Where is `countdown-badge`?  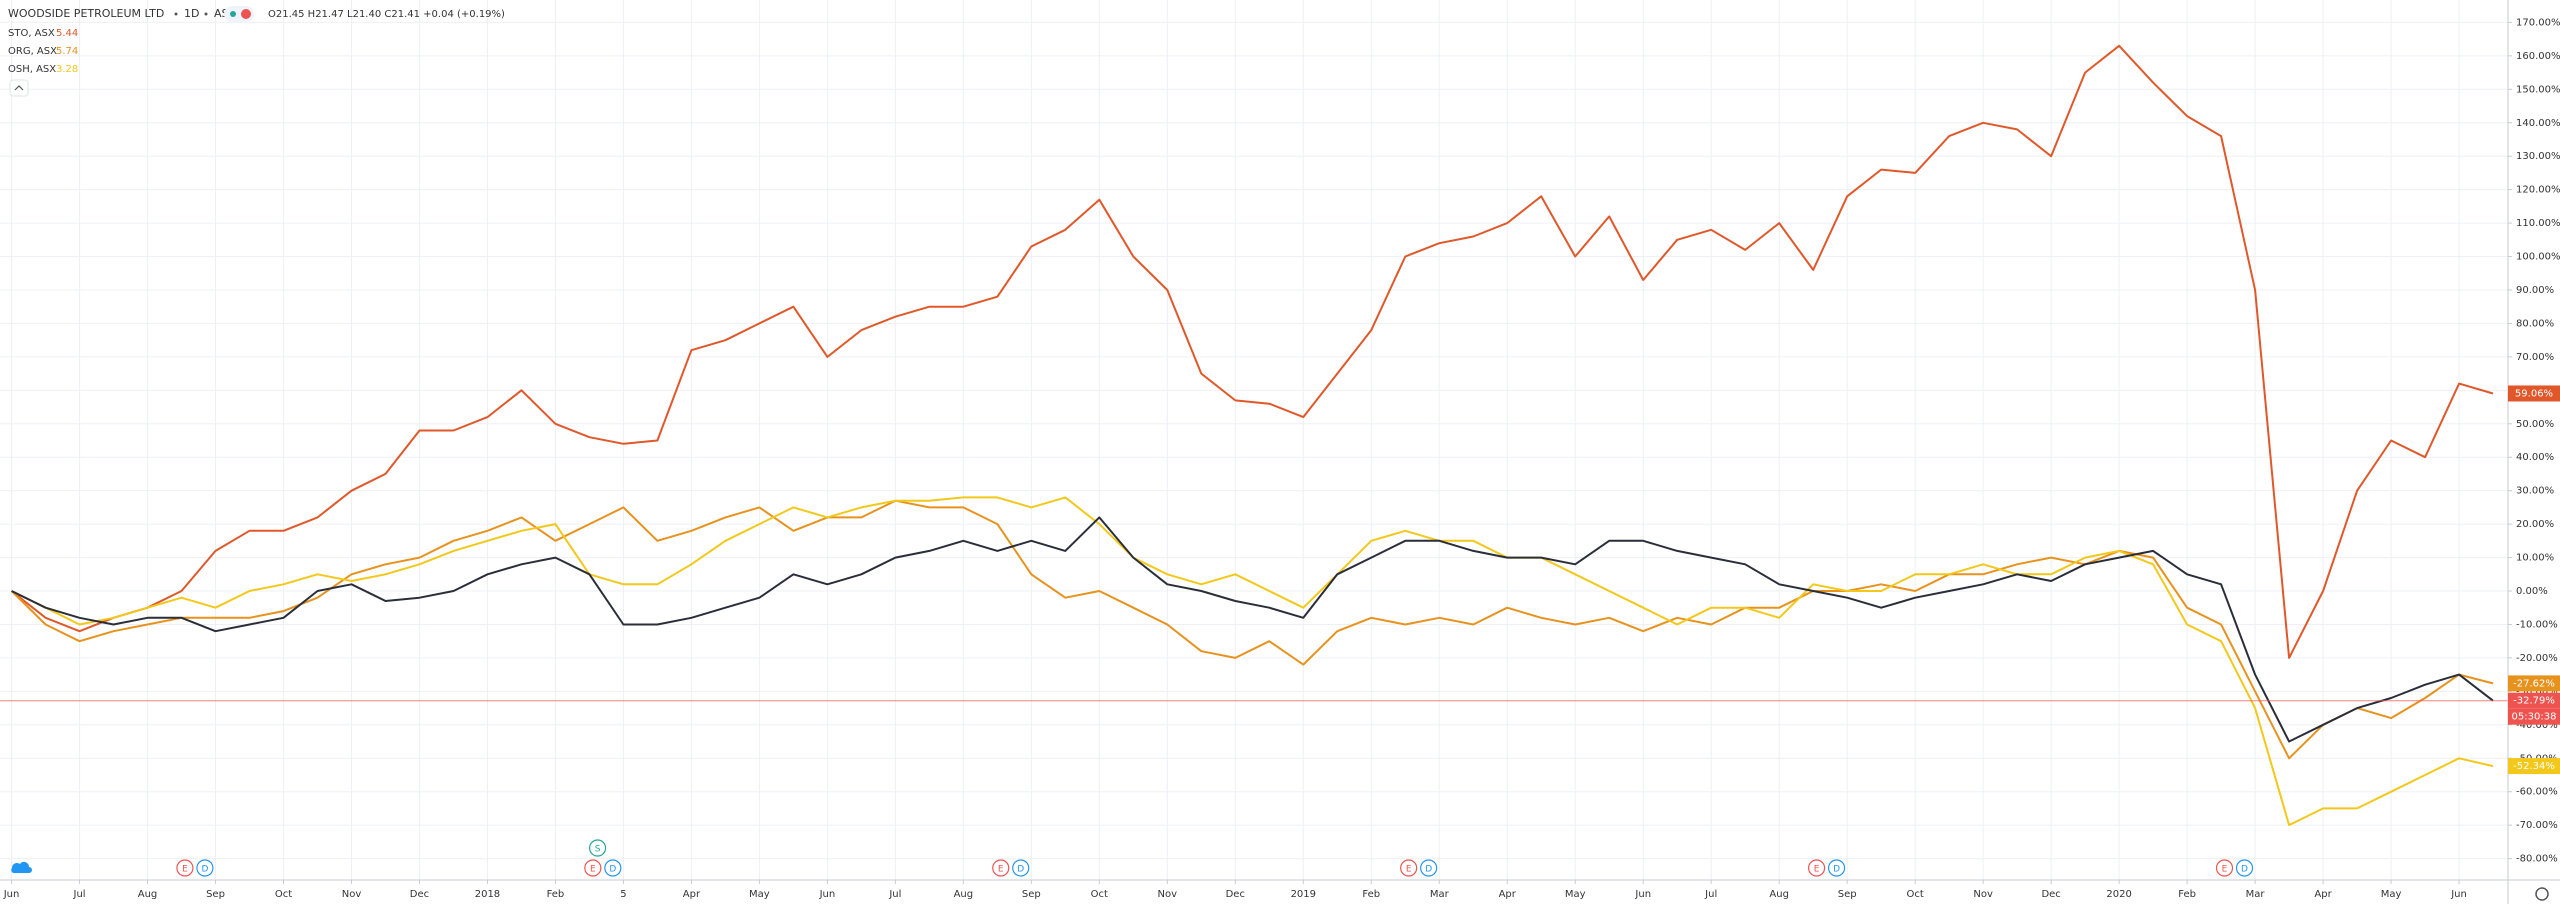 countdown-badge is located at coordinates (2534, 716).